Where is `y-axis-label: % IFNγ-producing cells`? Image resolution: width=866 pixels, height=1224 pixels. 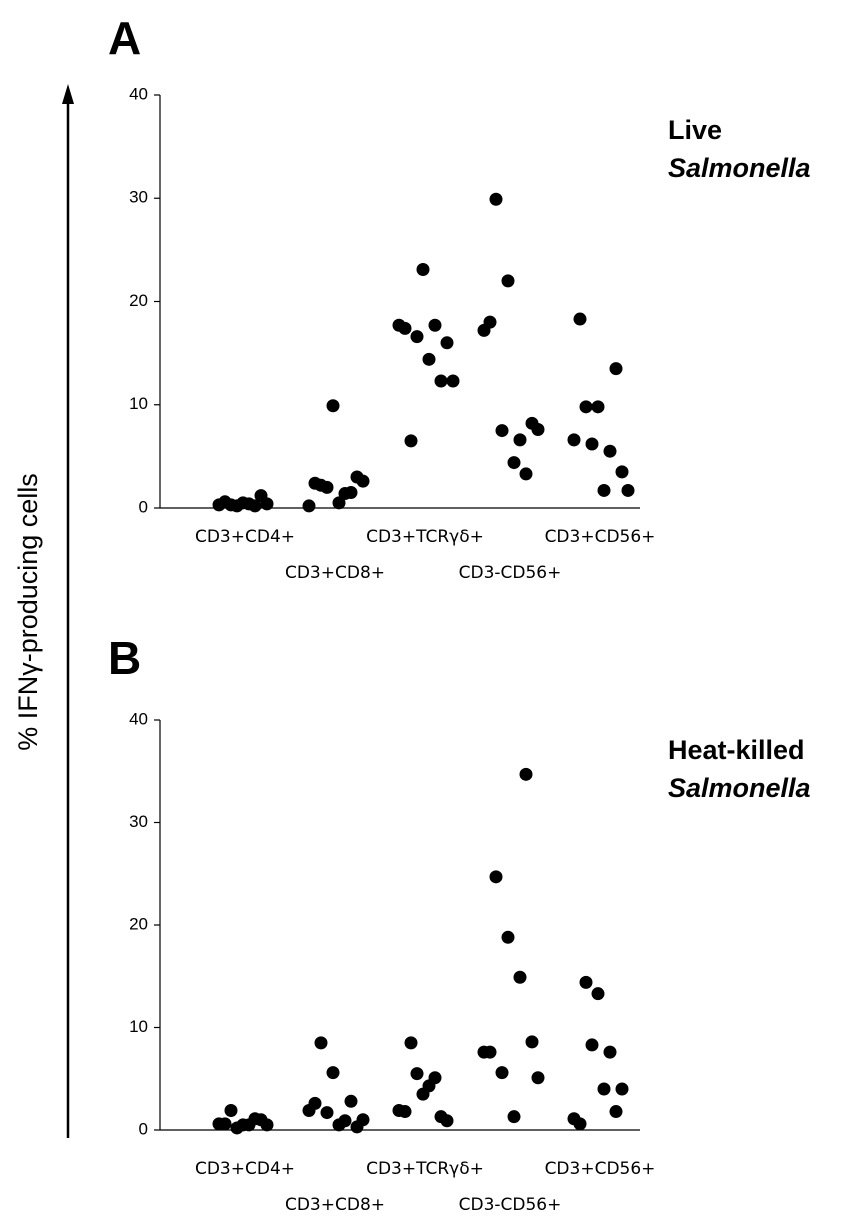 y-axis-label: % IFNγ-producing cells is located at coordinates (28, 612).